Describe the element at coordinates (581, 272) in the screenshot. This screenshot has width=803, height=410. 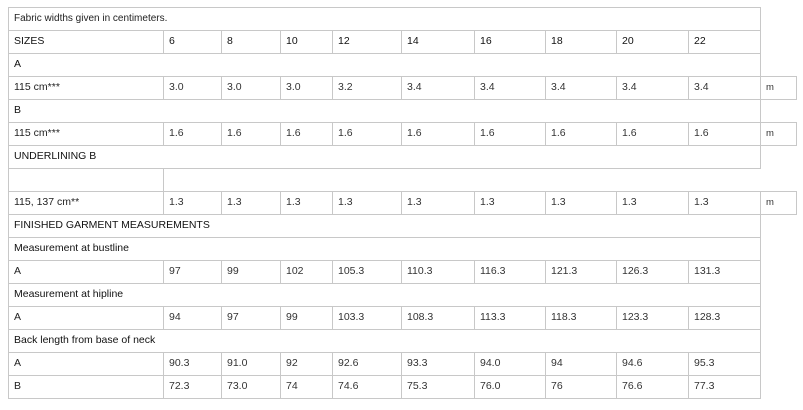
I see `value-cell: 121.3` at that location.